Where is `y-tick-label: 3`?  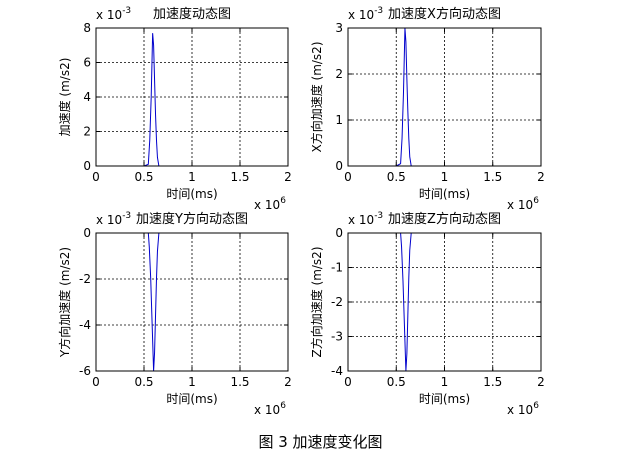 y-tick-label: 3 is located at coordinates (339, 28).